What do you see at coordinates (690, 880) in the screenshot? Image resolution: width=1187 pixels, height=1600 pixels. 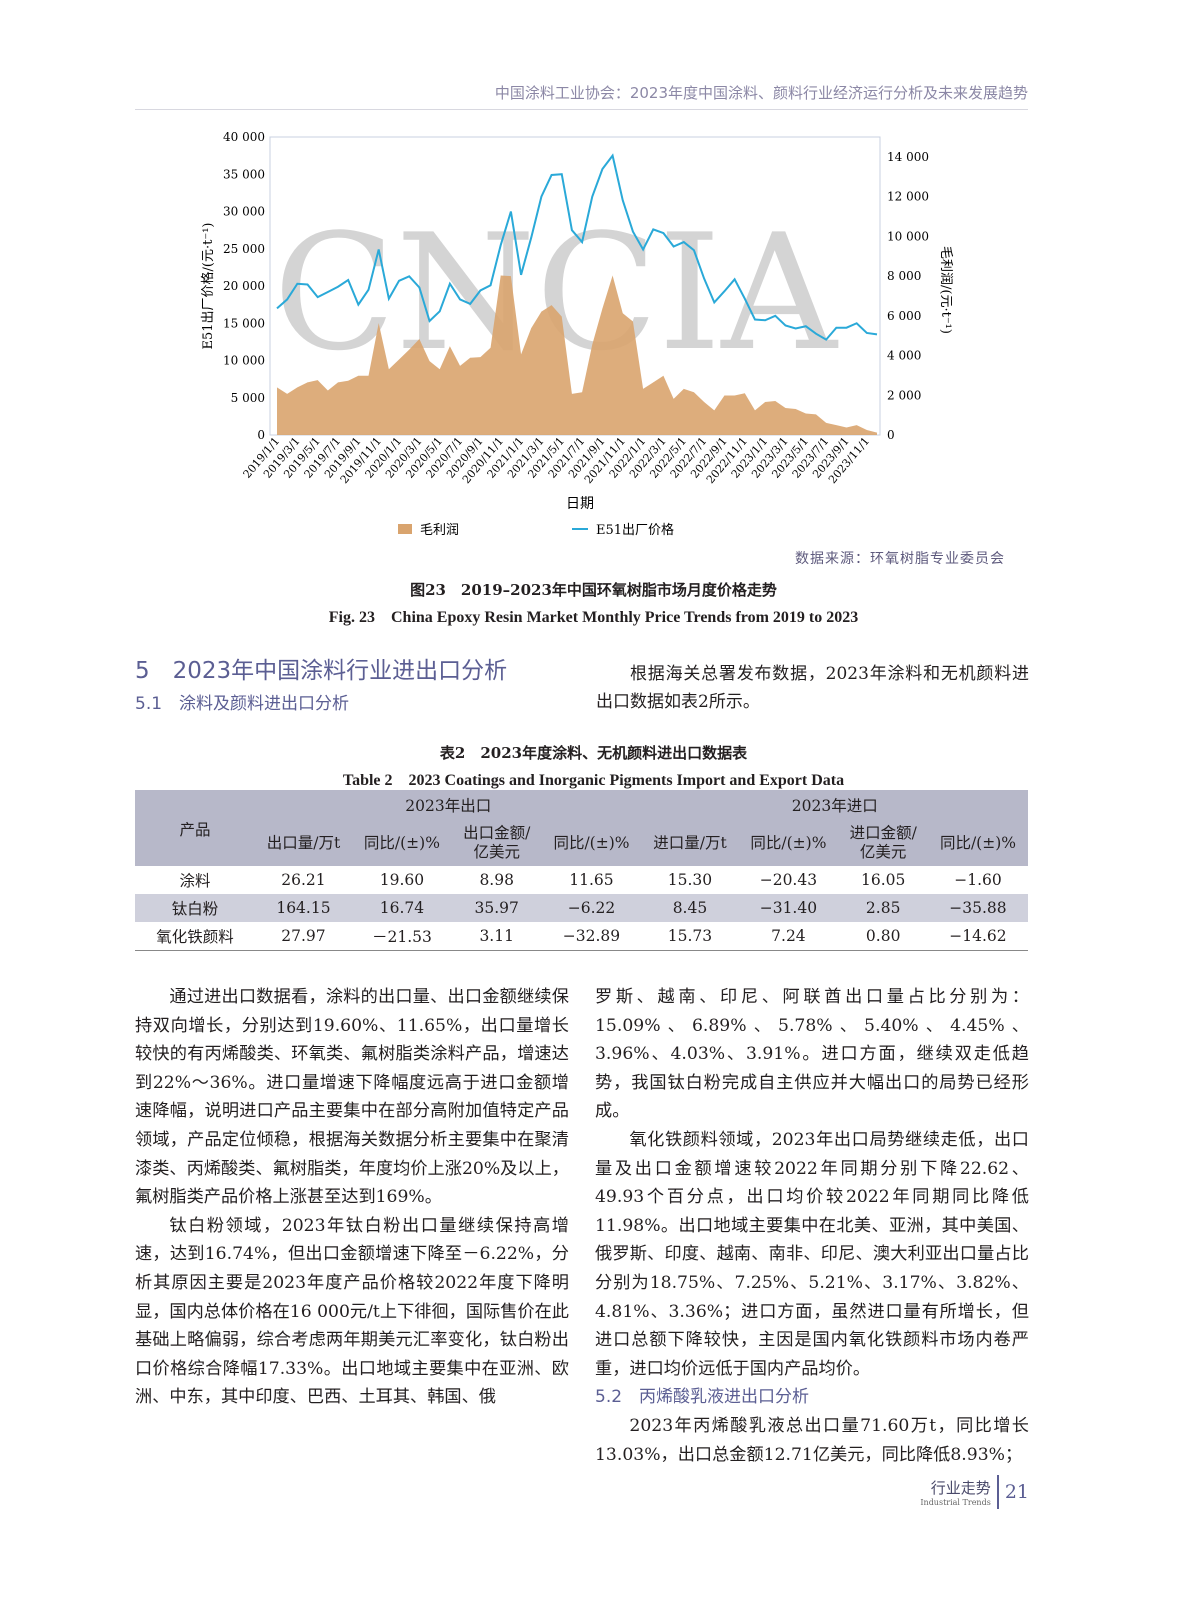 I see `table-cell: 15.30` at bounding box center [690, 880].